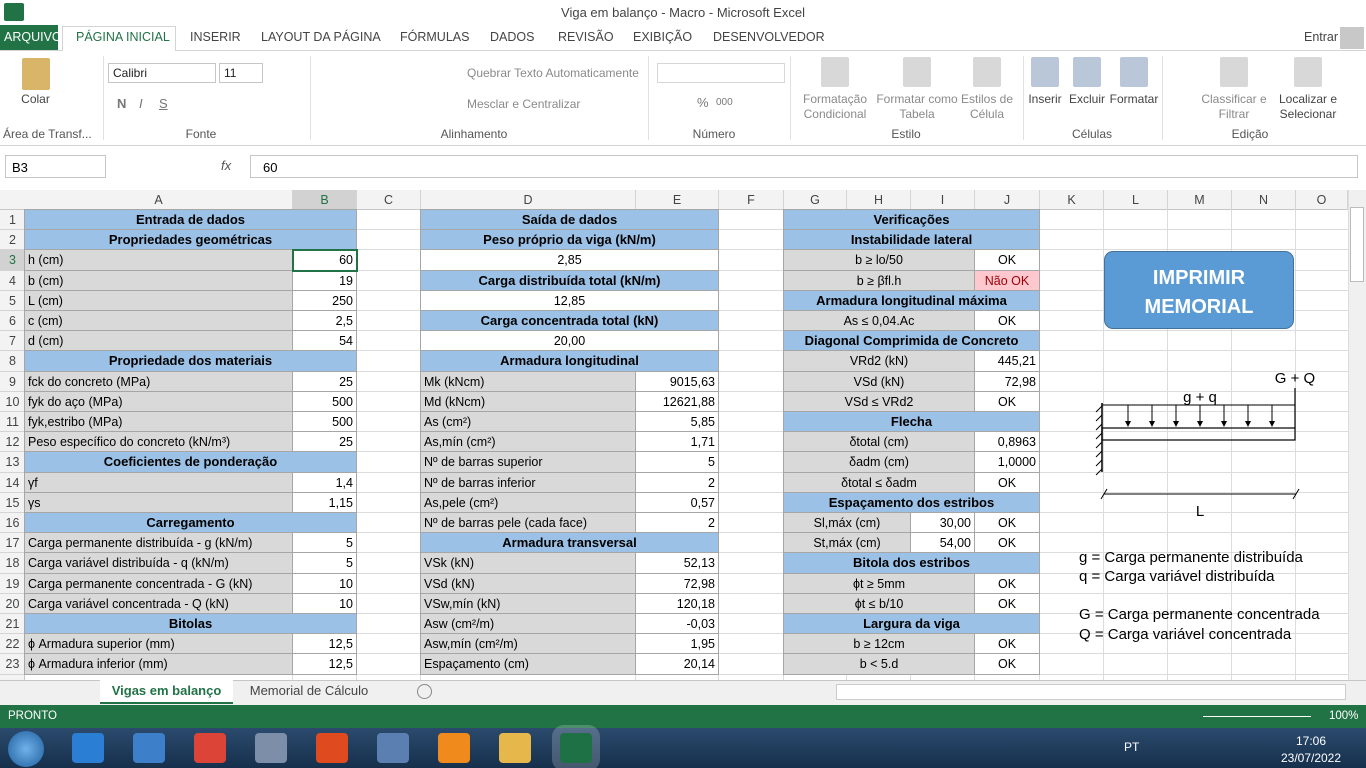 This screenshot has height=768, width=1366. Describe the element at coordinates (879, 583) in the screenshot. I see `cell: ϕt ≥ 5mm` at that location.